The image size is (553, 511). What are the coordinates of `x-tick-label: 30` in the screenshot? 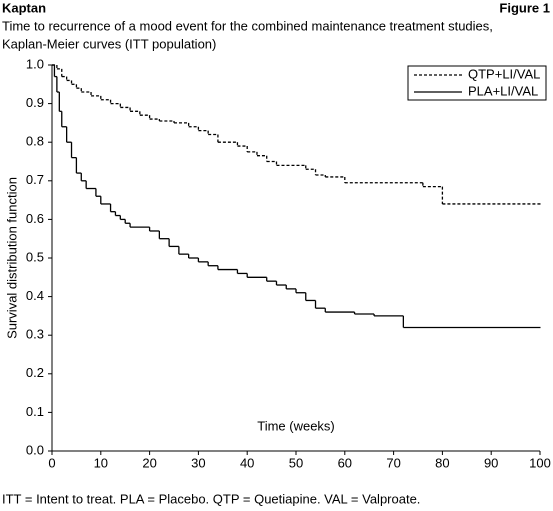 It's located at (198, 462).